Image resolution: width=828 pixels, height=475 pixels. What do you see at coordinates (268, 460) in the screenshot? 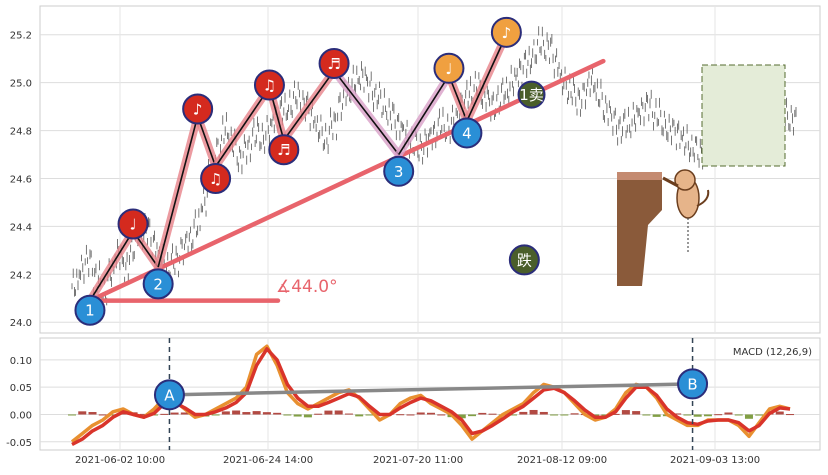
I see `x-tick-label: 2021-06-24 14:00` at bounding box center [268, 460].